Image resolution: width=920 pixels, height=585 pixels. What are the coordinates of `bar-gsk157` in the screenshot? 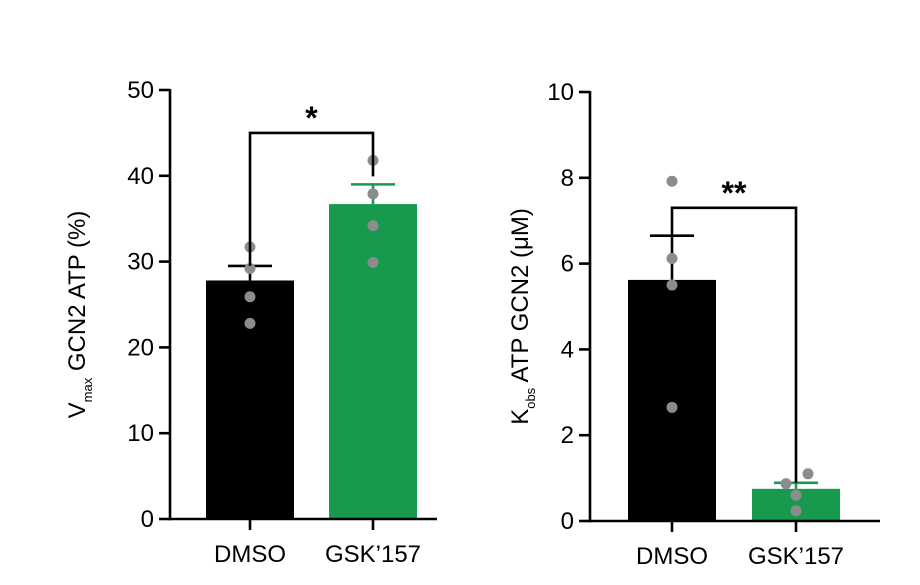 It's located at (373, 361).